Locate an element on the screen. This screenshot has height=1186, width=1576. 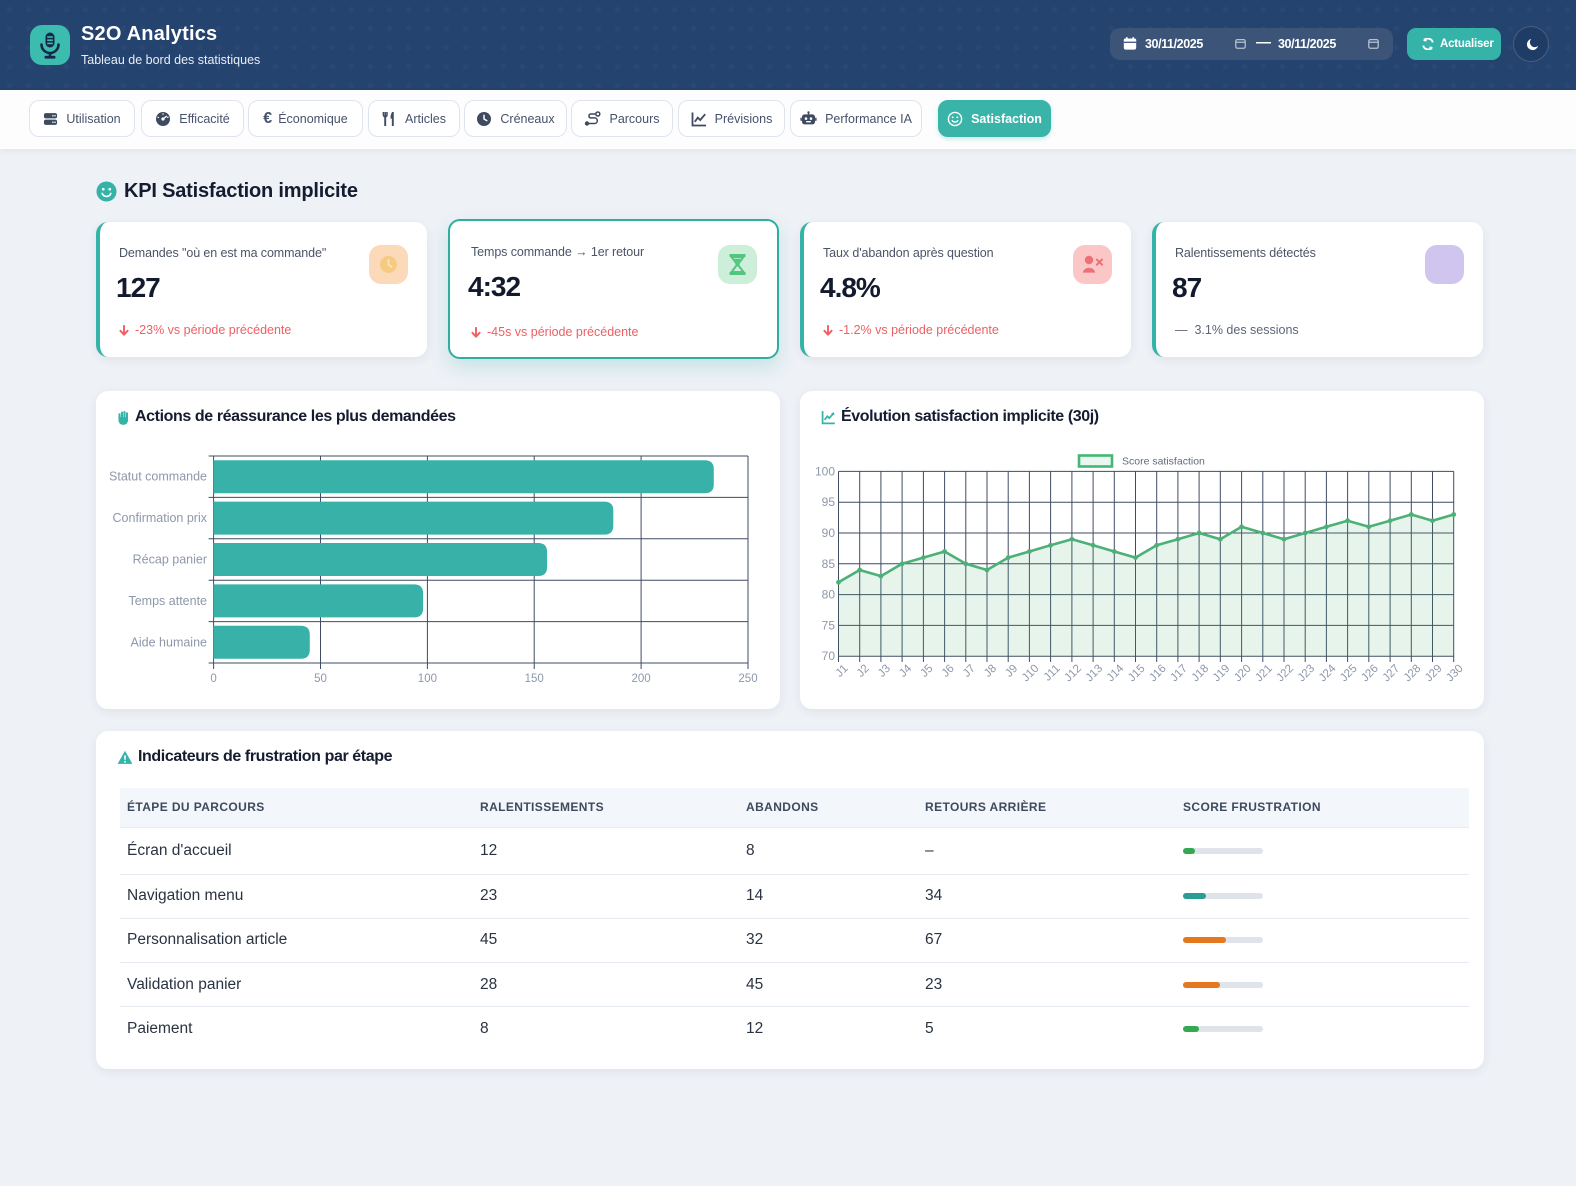
svg-text: J8 is located at coordinates (990, 671).